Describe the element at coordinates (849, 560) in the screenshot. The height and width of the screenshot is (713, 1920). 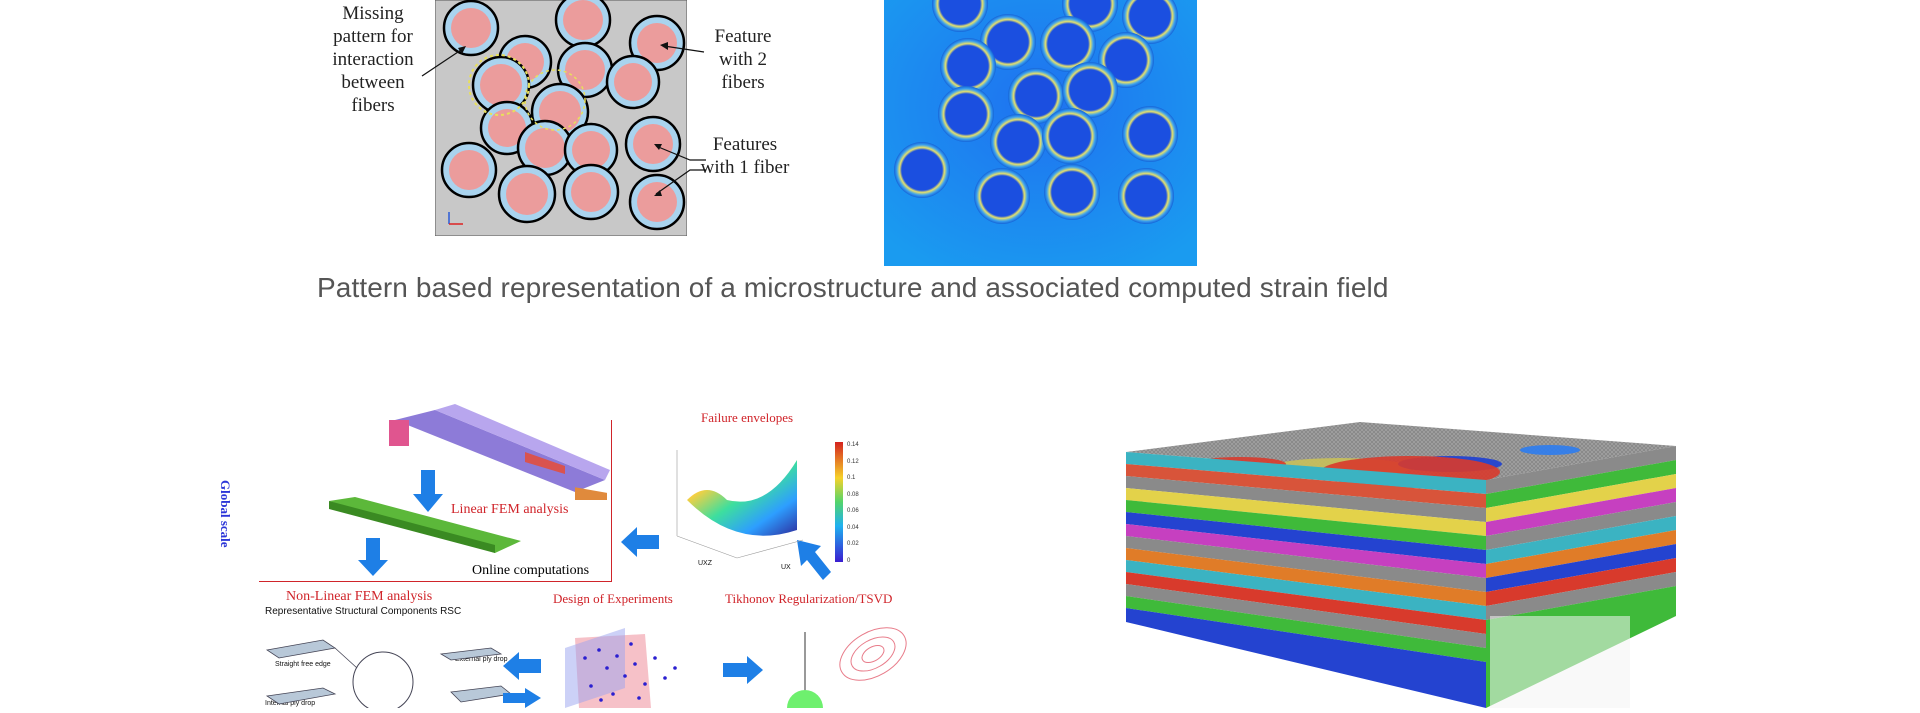
I see `colorbar-tick: 0` at that location.